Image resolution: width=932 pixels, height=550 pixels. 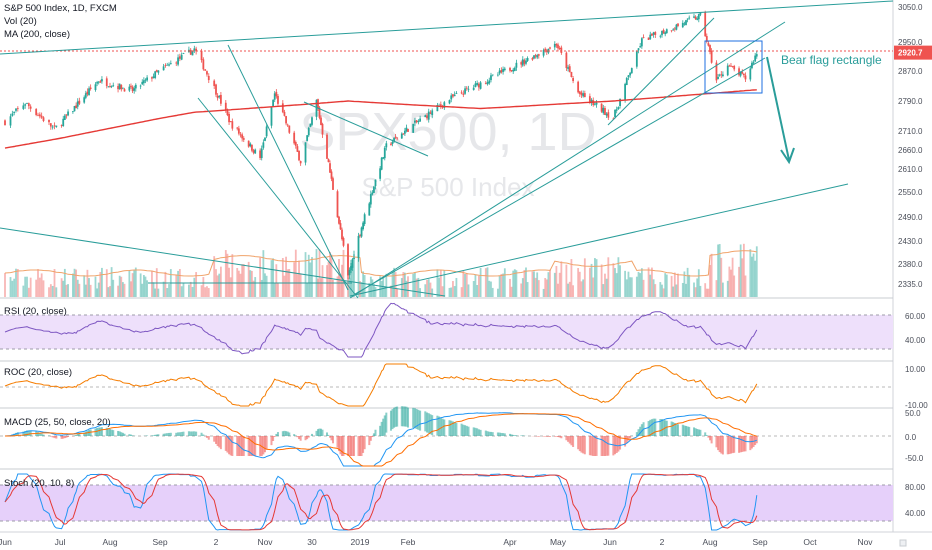 I want to click on macd-legend: MACD (25, 50, close, 20), so click(x=57, y=422).